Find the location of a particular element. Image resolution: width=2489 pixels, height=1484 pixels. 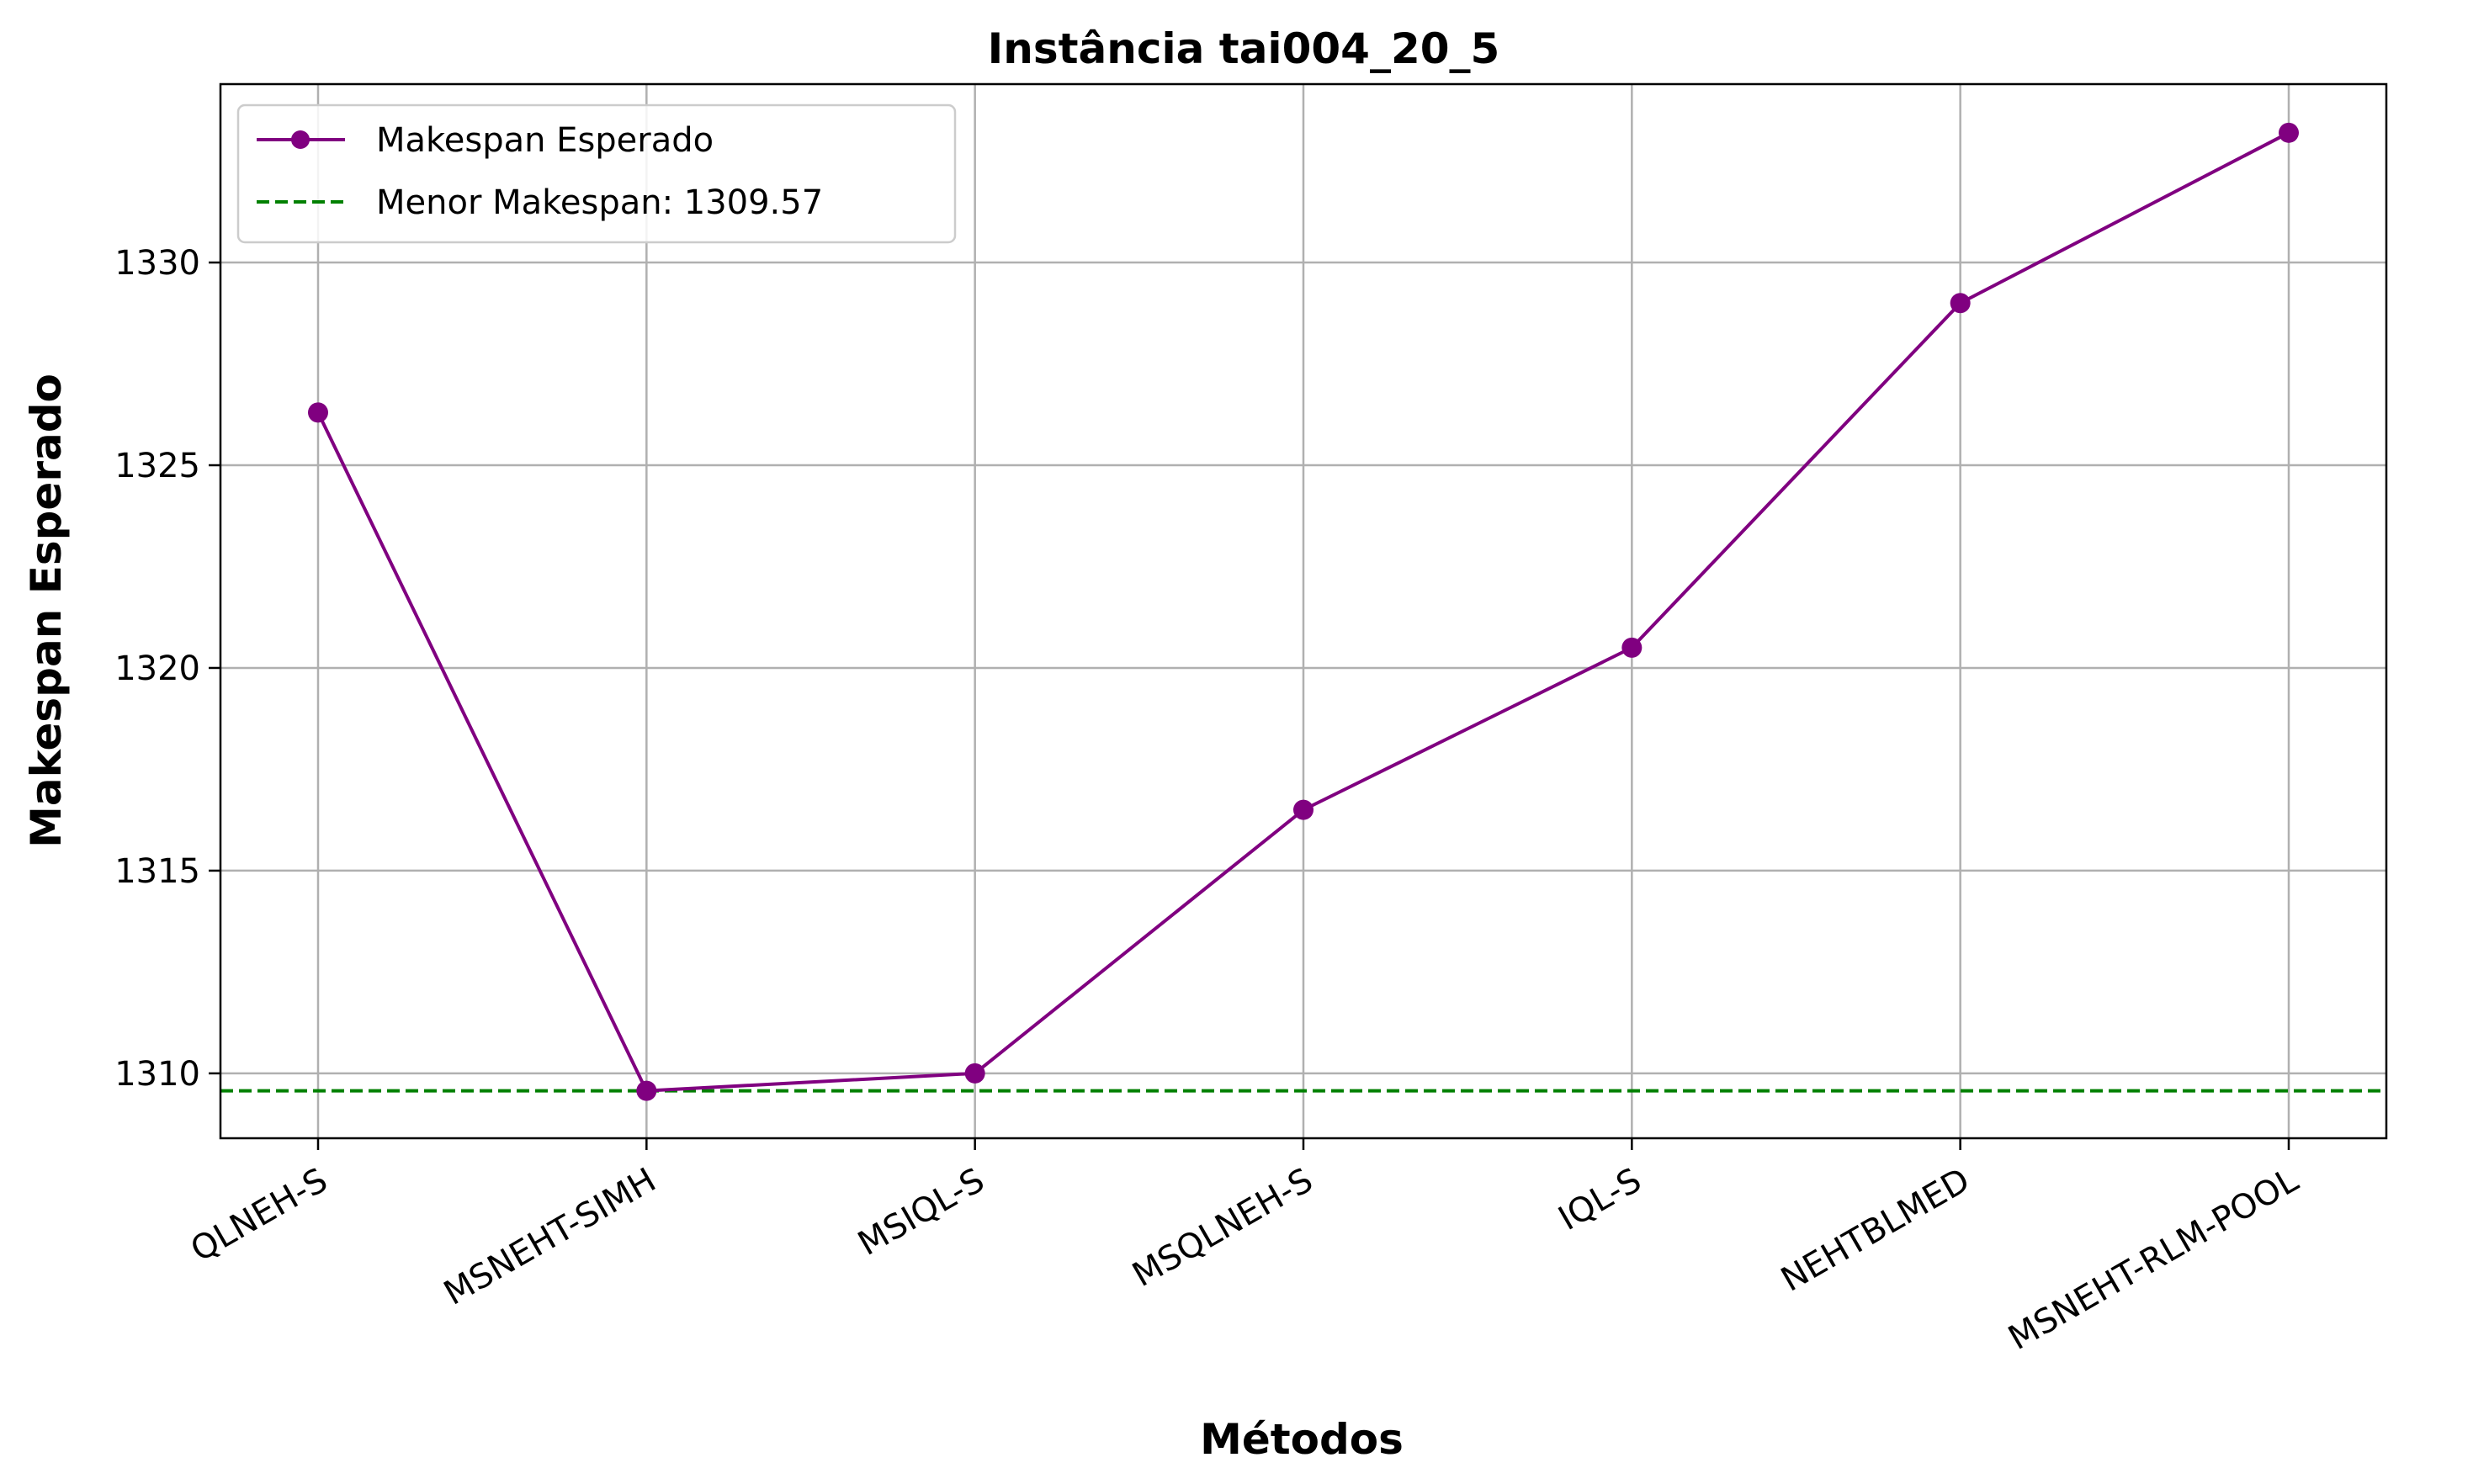

y-axis-label: Makespan Esperado is located at coordinates (46, 611).